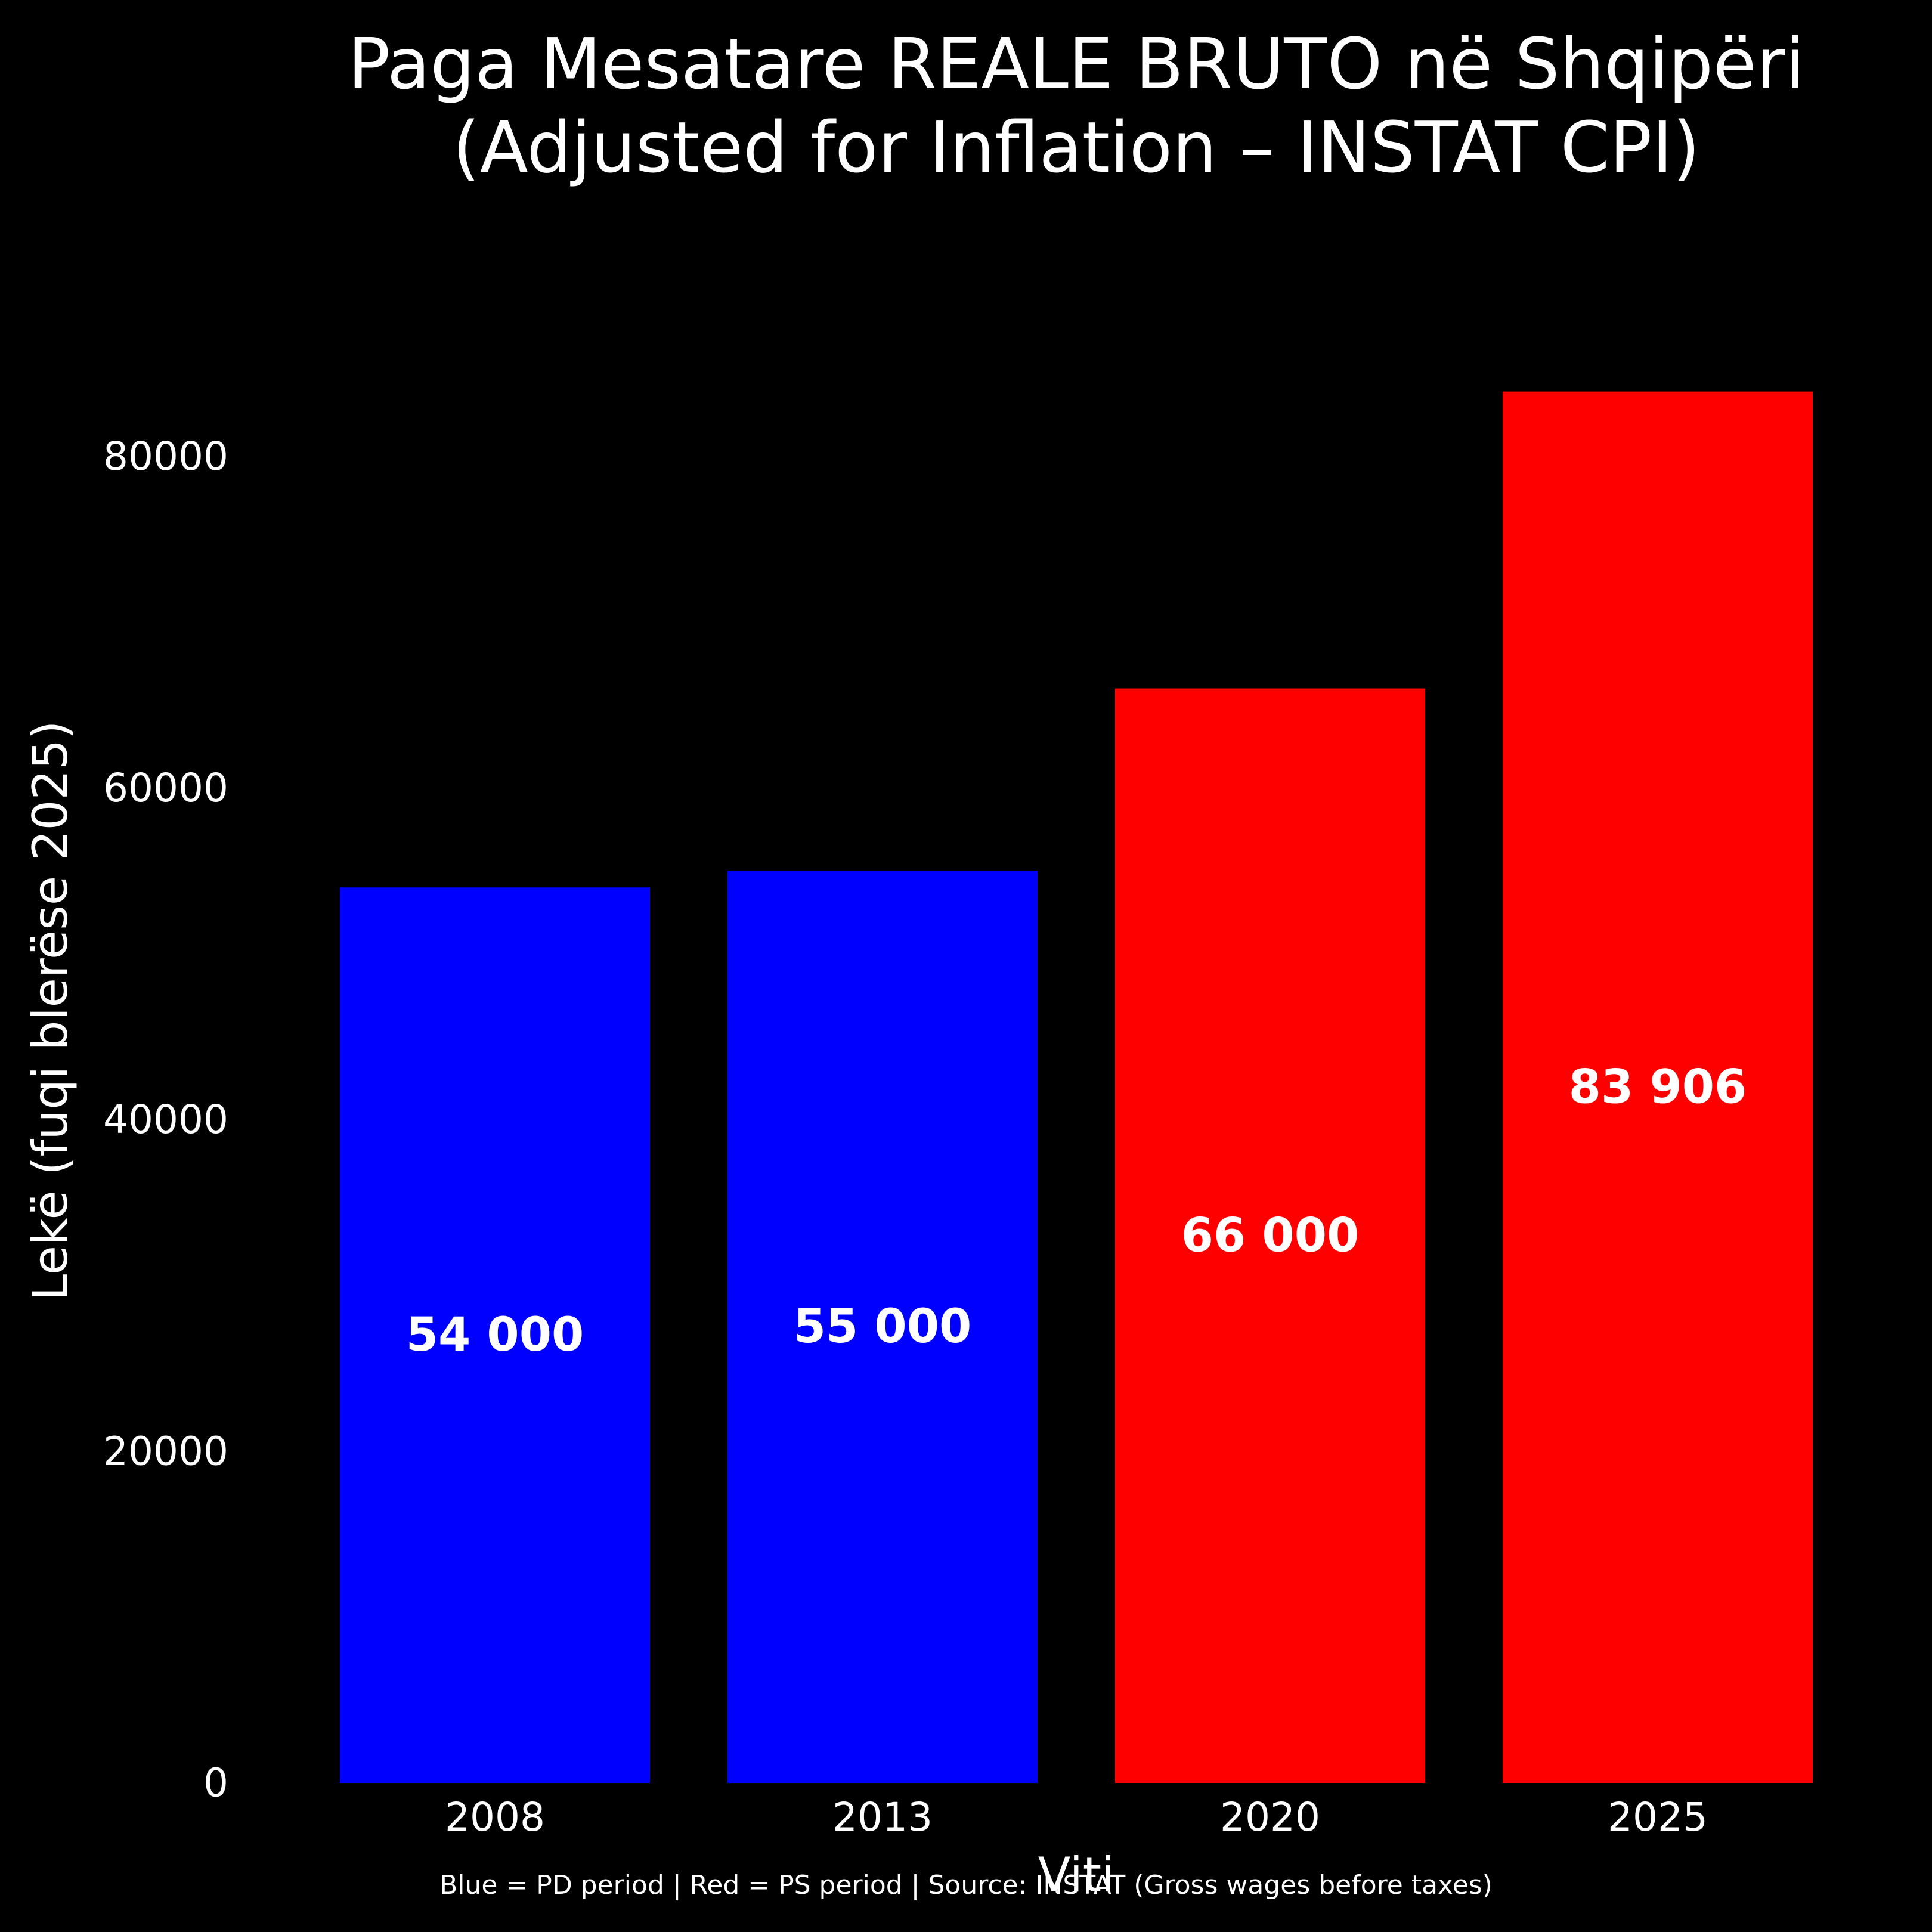  What do you see at coordinates (1076, 1211) in the screenshot?
I see `bar-value-labels: 54 000 55 000 66 000 83 906` at bounding box center [1076, 1211].